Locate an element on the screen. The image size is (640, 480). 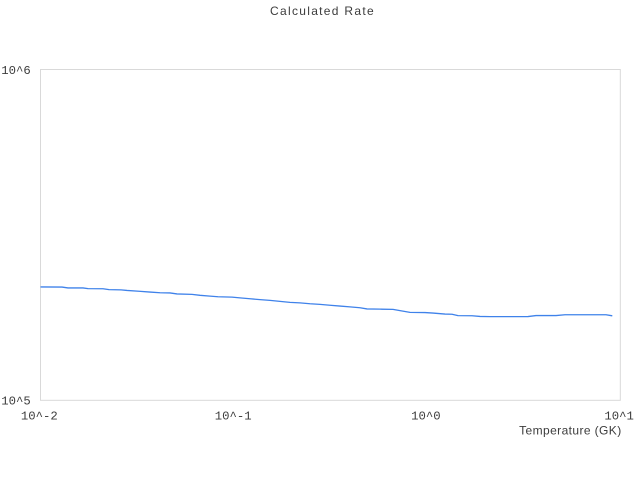
svg-text: 10^1 is located at coordinates (619, 416).